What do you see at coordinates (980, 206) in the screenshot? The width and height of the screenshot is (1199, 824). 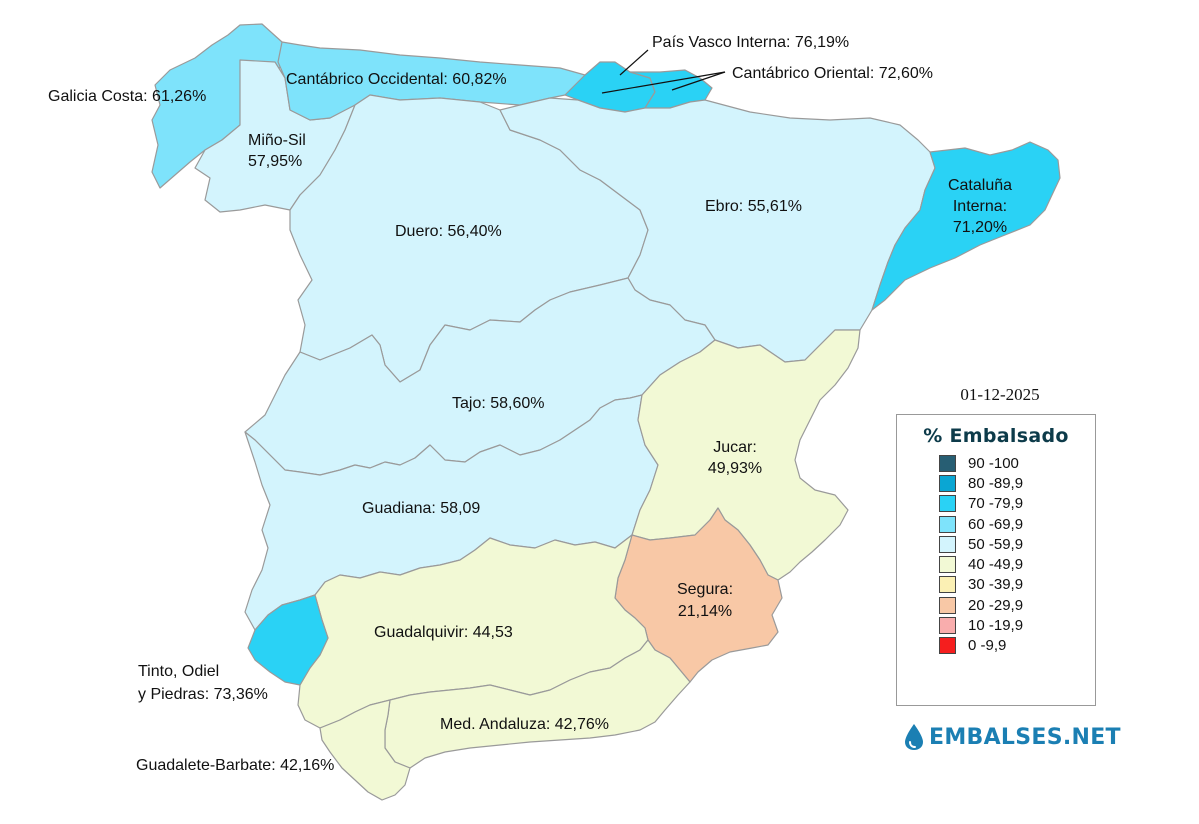 I see `label-cataluna-line2: Interna:` at bounding box center [980, 206].